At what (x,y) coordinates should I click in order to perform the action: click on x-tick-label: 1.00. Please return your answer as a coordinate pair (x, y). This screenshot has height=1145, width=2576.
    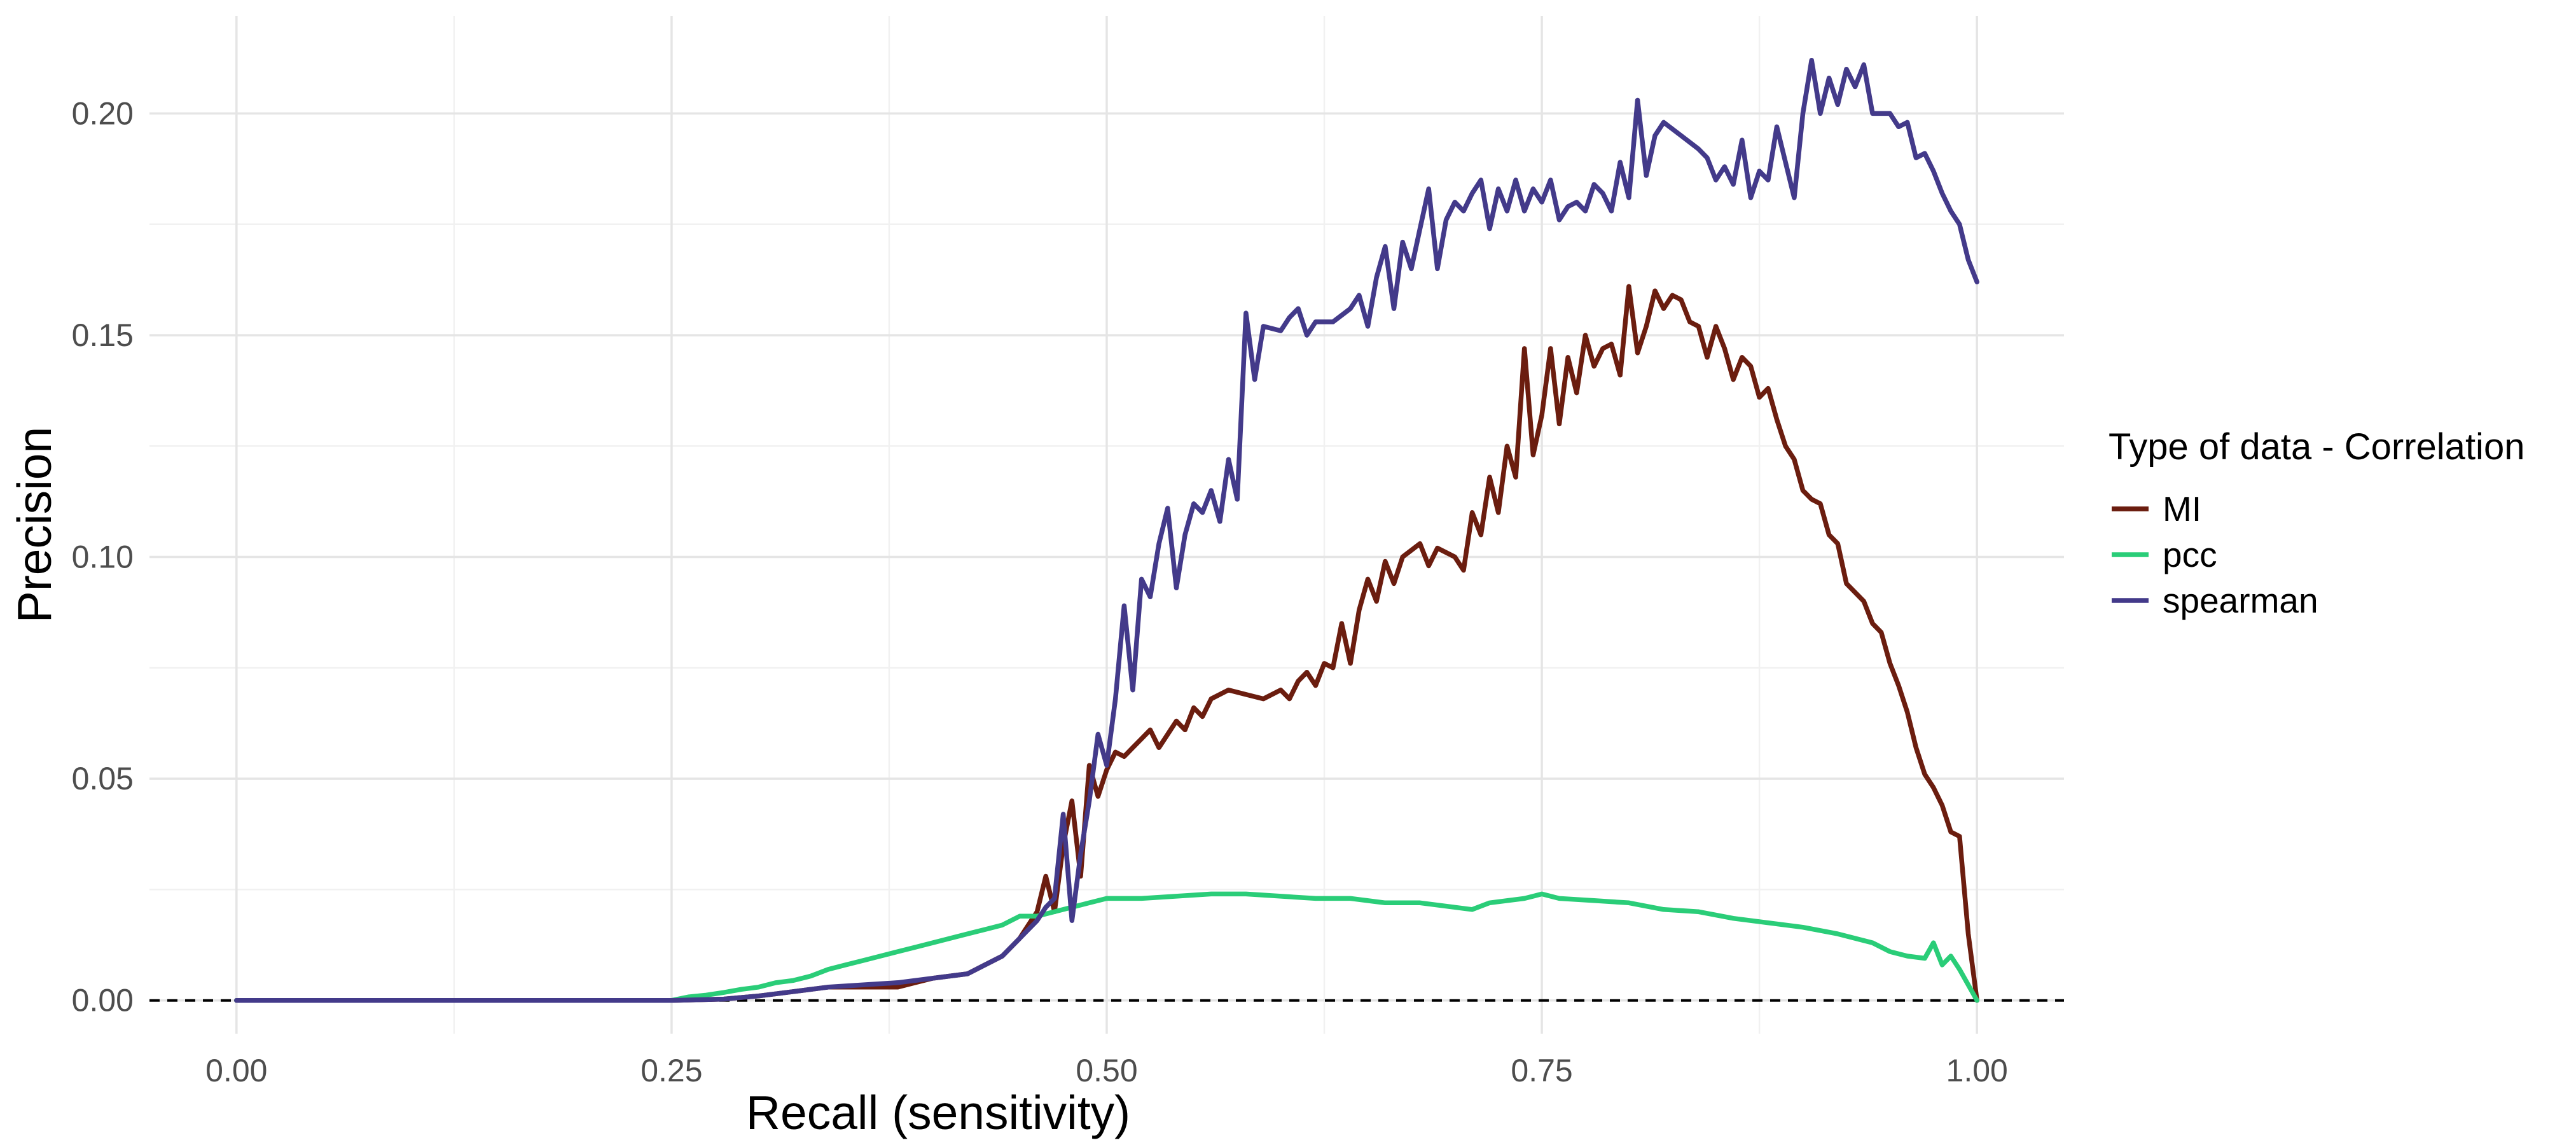
    Looking at the image, I should click on (1977, 1070).